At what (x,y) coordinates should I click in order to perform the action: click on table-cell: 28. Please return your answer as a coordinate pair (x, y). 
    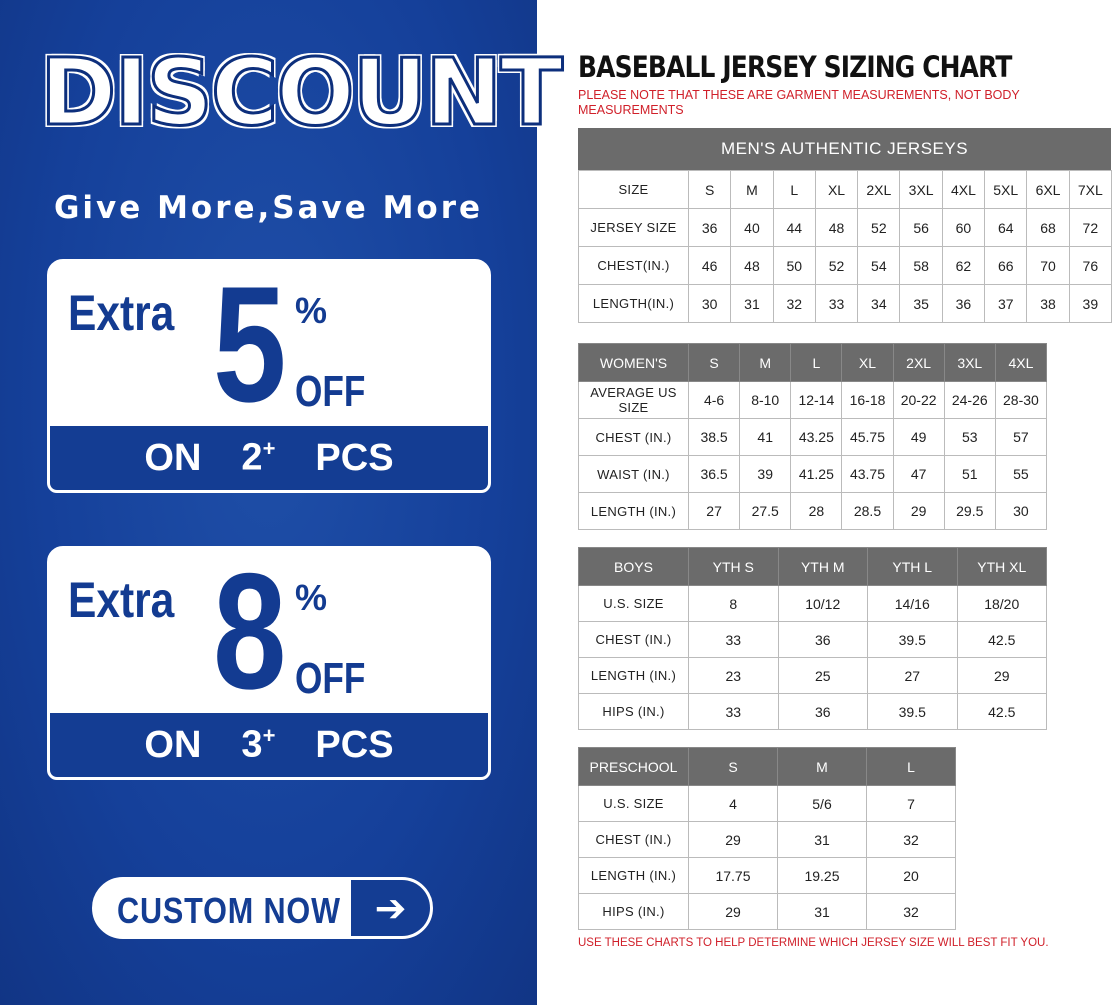
    Looking at the image, I should click on (816, 511).